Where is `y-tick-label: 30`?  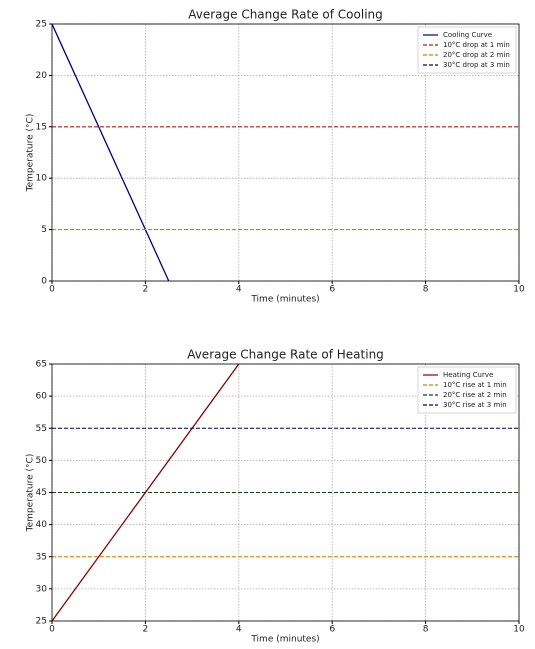
y-tick-label: 30 is located at coordinates (42, 589).